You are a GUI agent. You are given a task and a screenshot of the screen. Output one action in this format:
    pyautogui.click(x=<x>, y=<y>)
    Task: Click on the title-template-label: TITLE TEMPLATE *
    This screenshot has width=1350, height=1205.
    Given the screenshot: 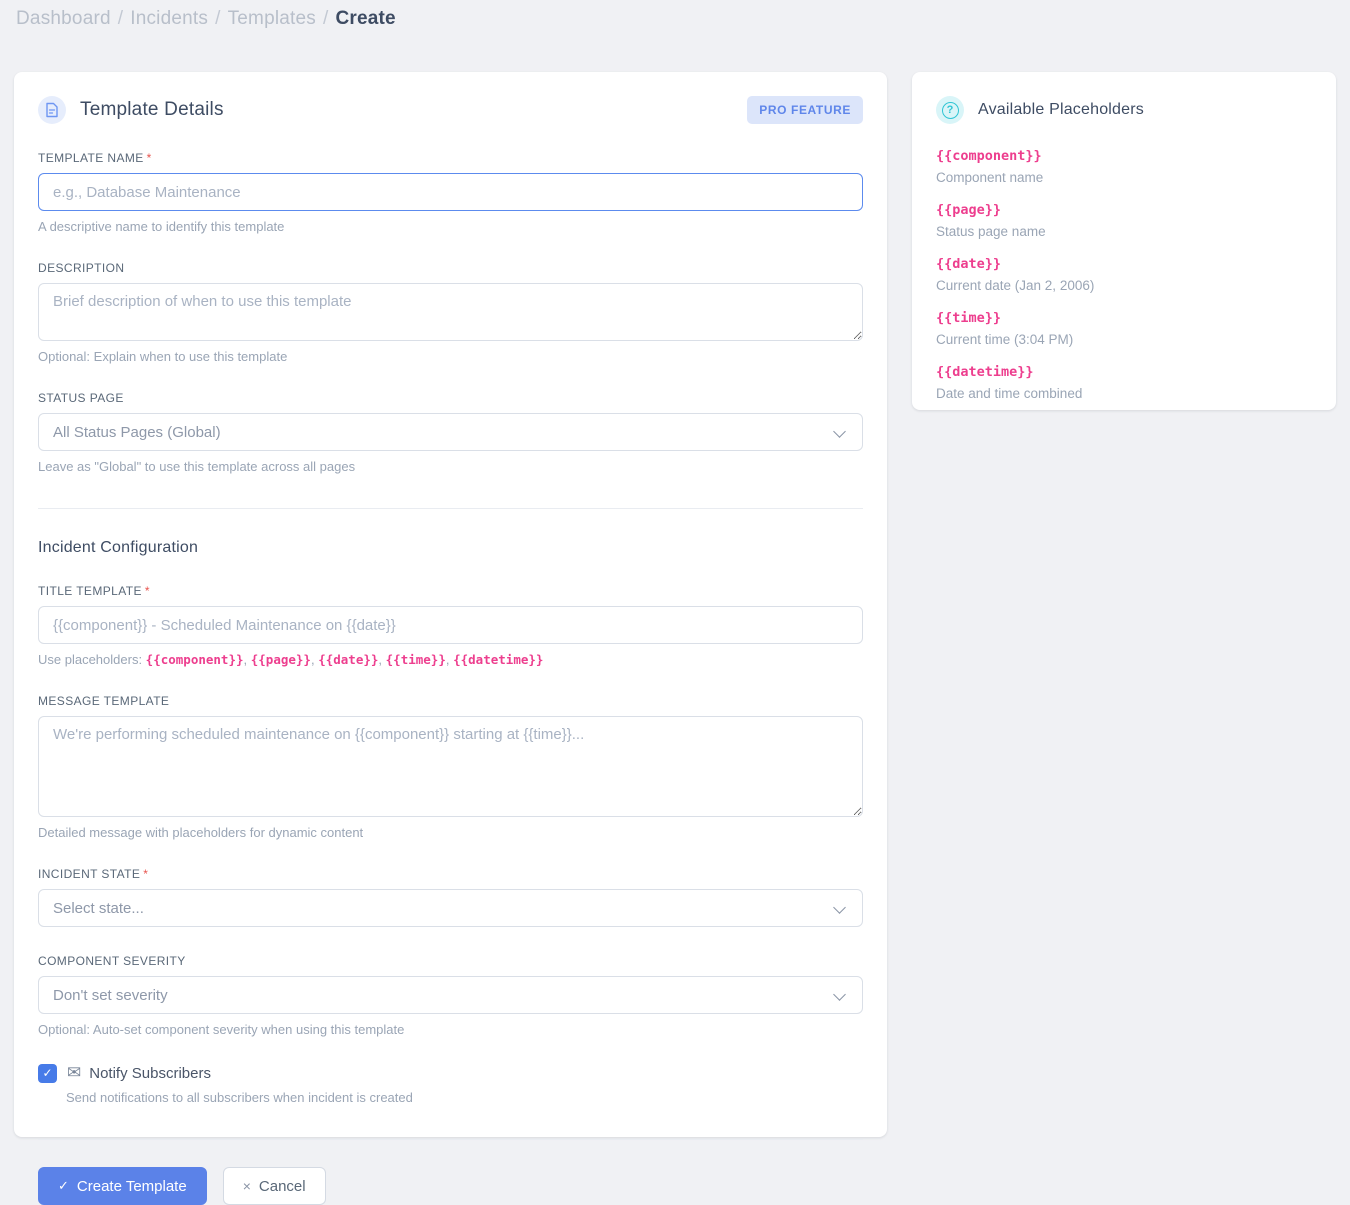 What is the action you would take?
    pyautogui.click(x=94, y=591)
    